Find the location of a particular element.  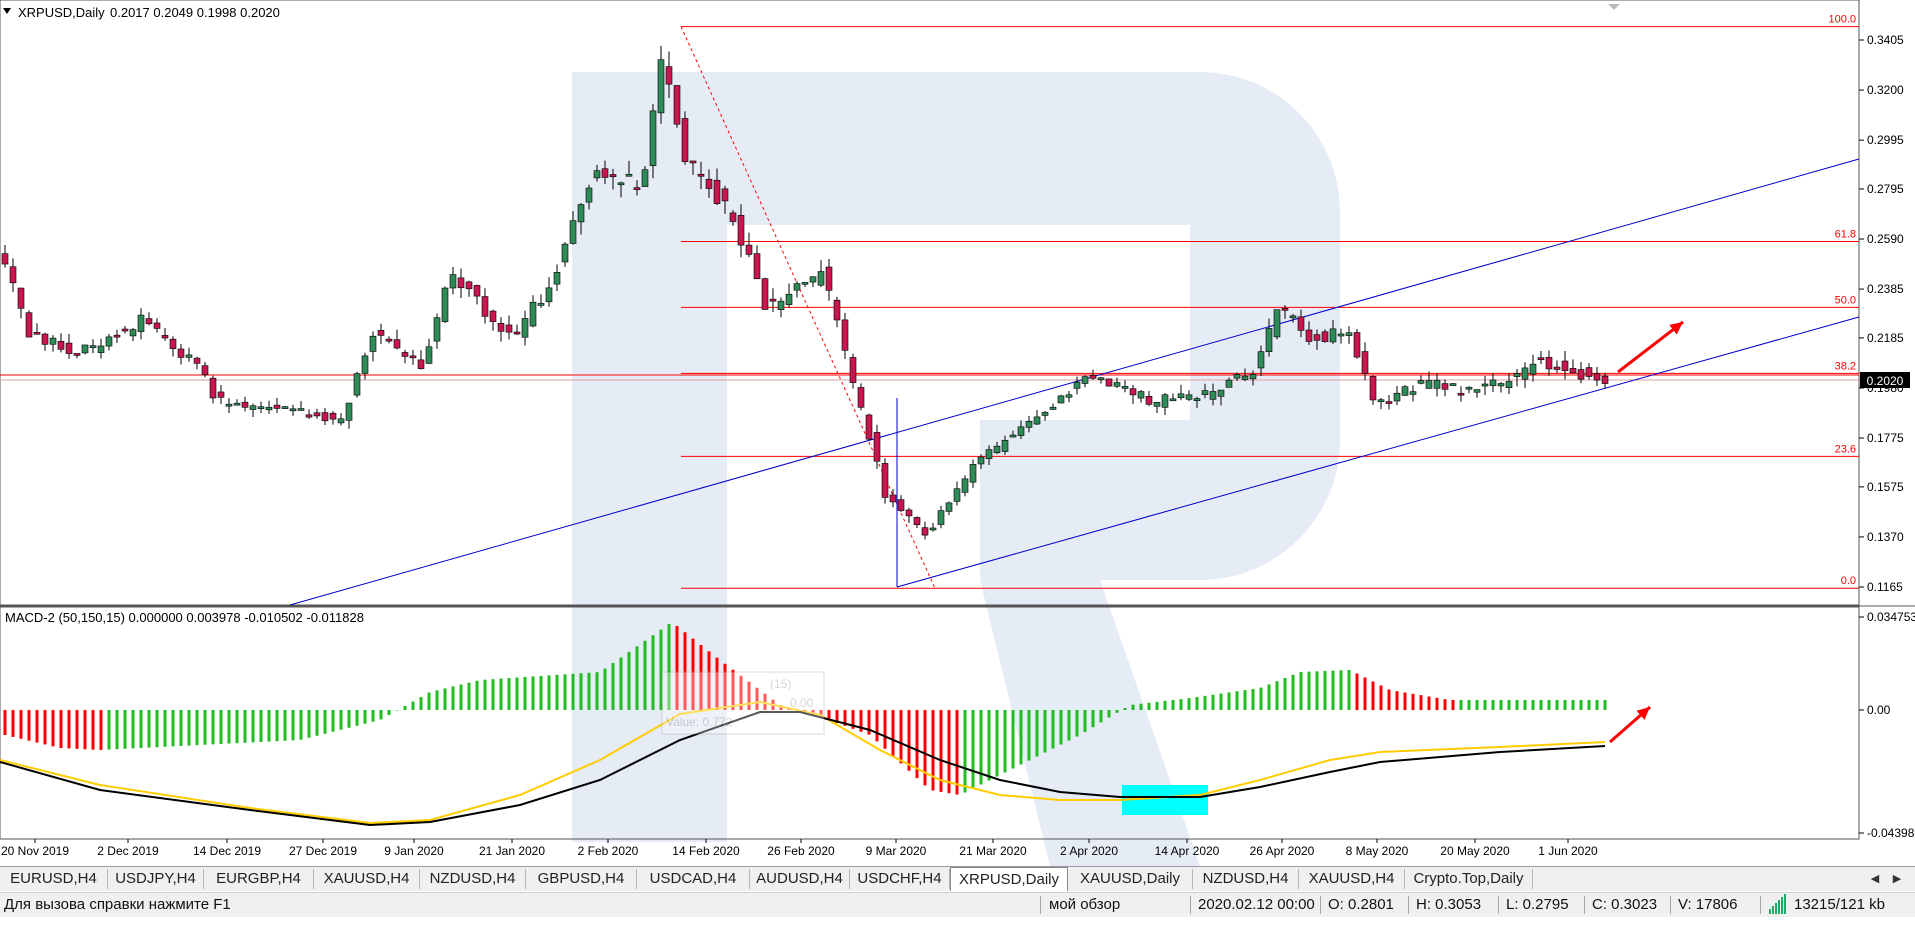

status-profile: мой обзор is located at coordinates (1085, 904).